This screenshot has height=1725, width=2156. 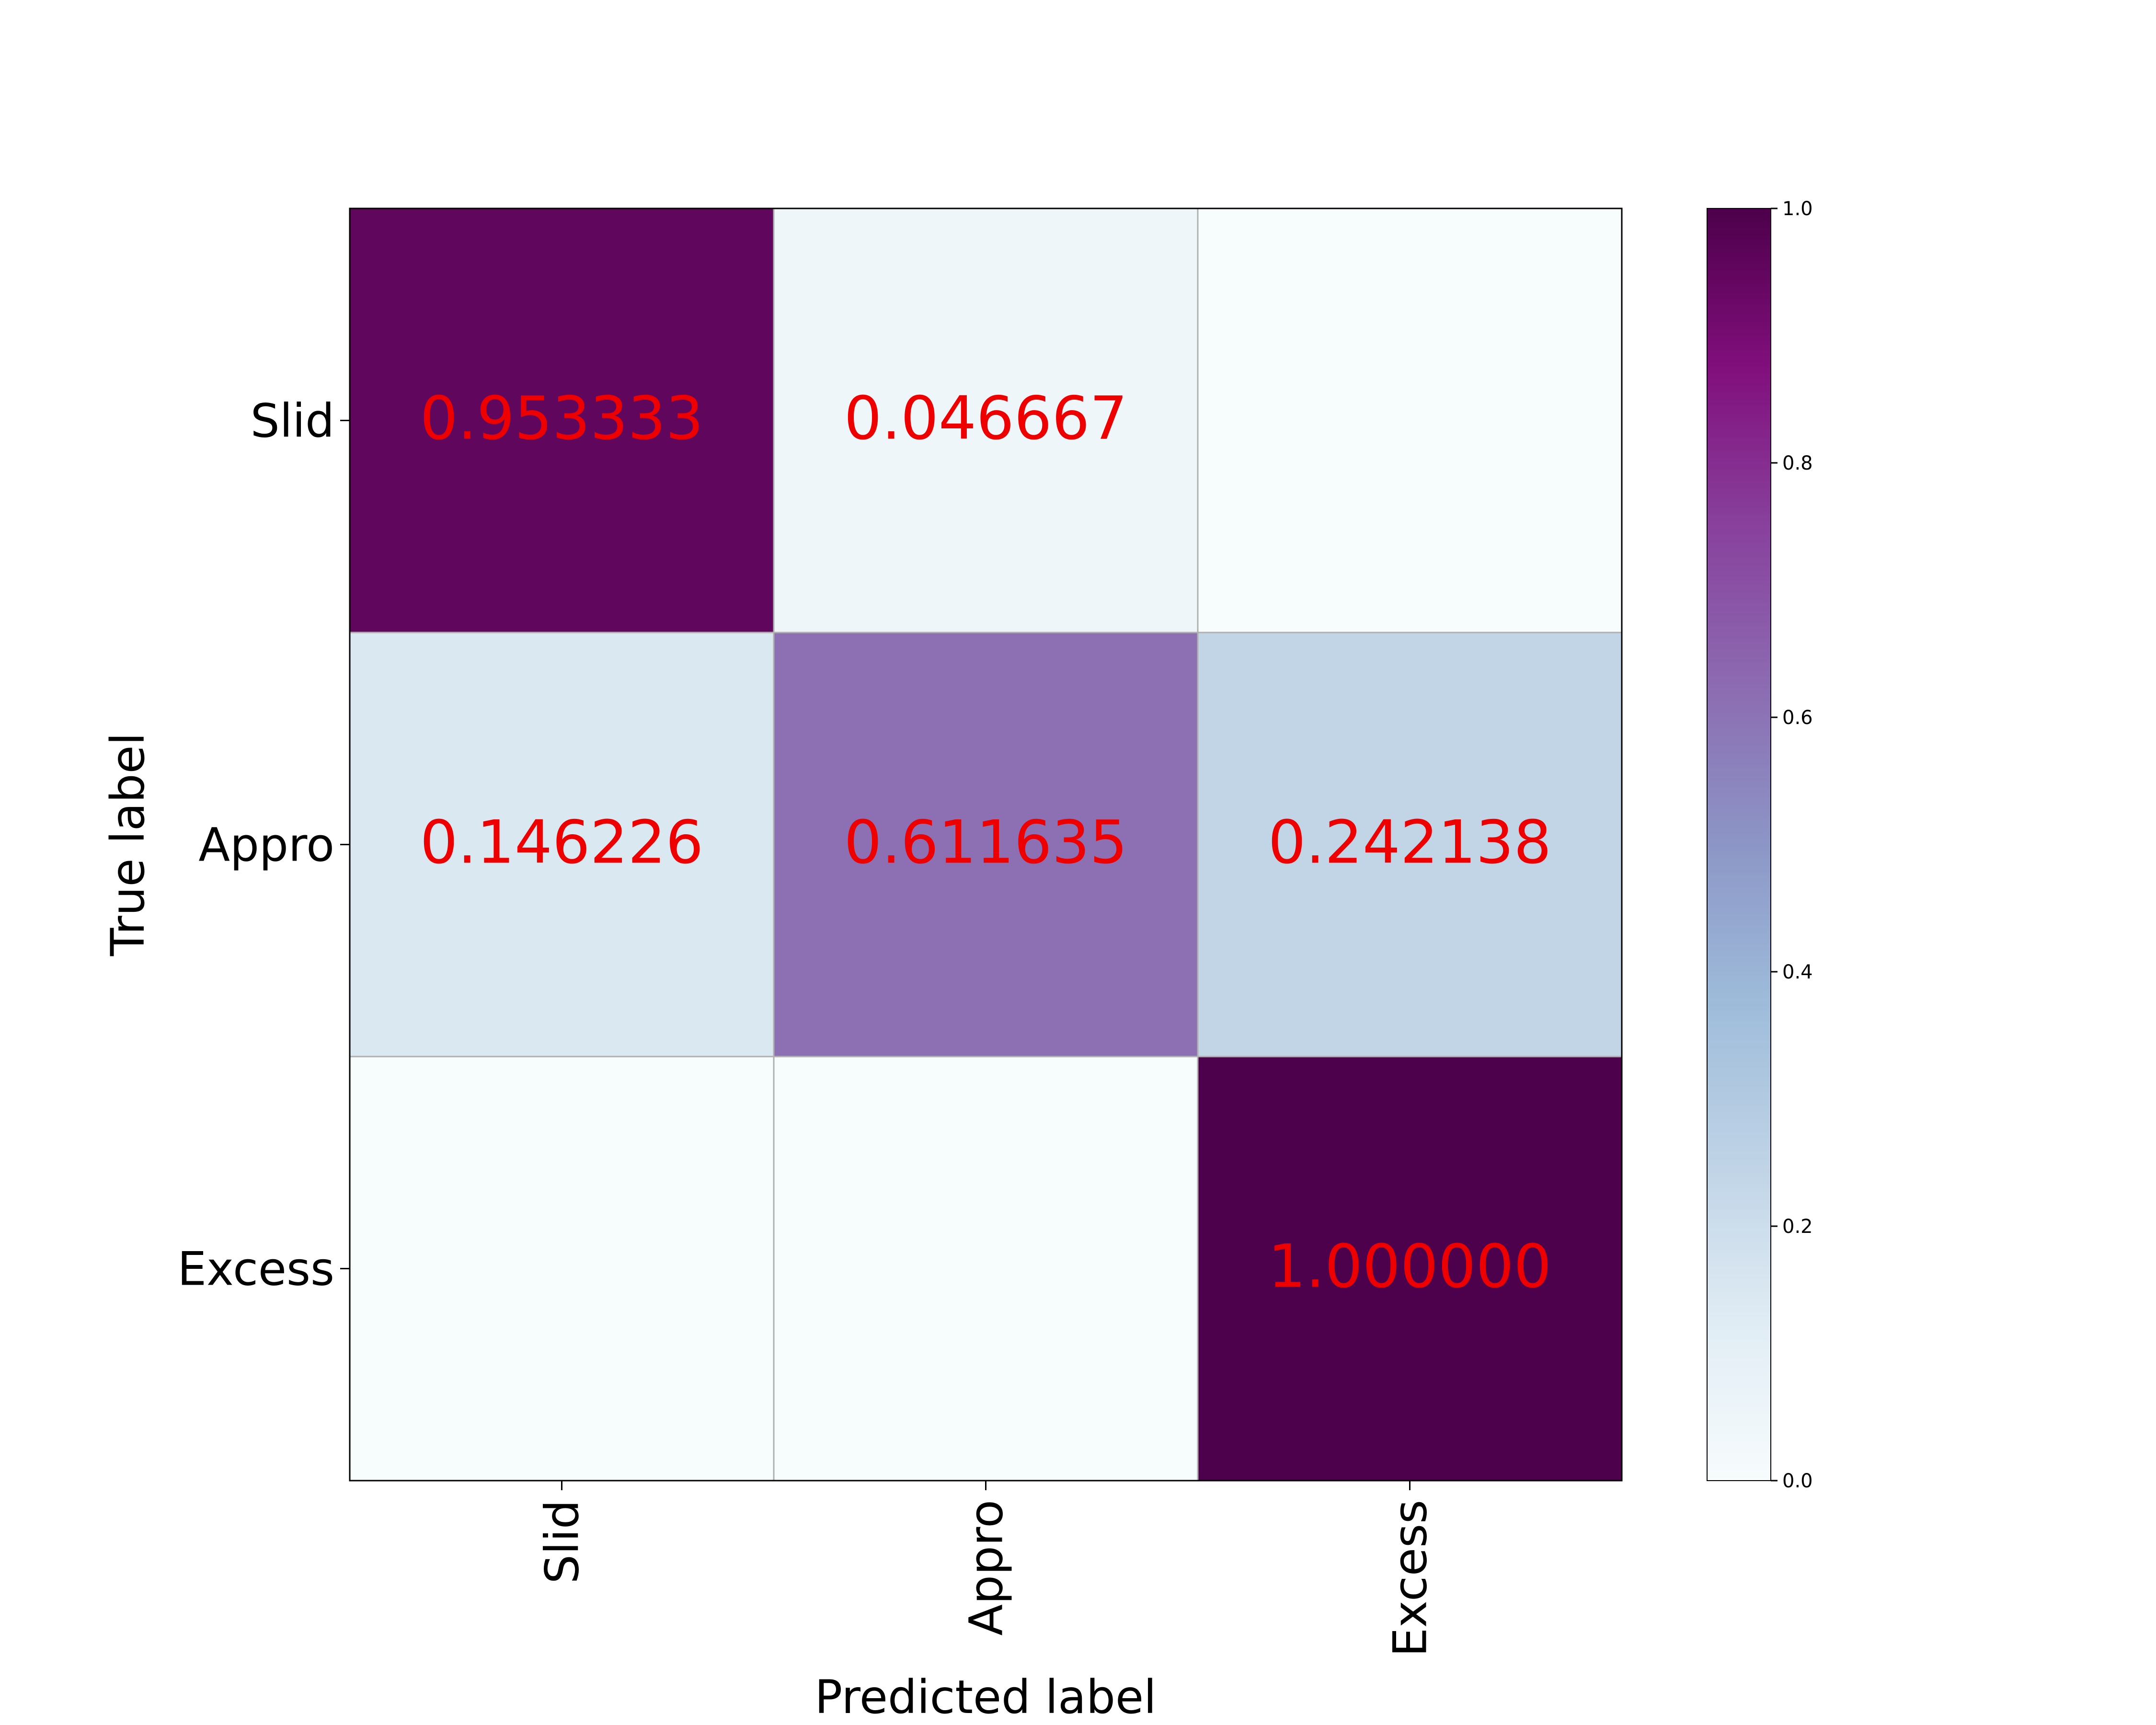 I want to click on colorbar-tick-label: 0.0, so click(x=1797, y=1481).